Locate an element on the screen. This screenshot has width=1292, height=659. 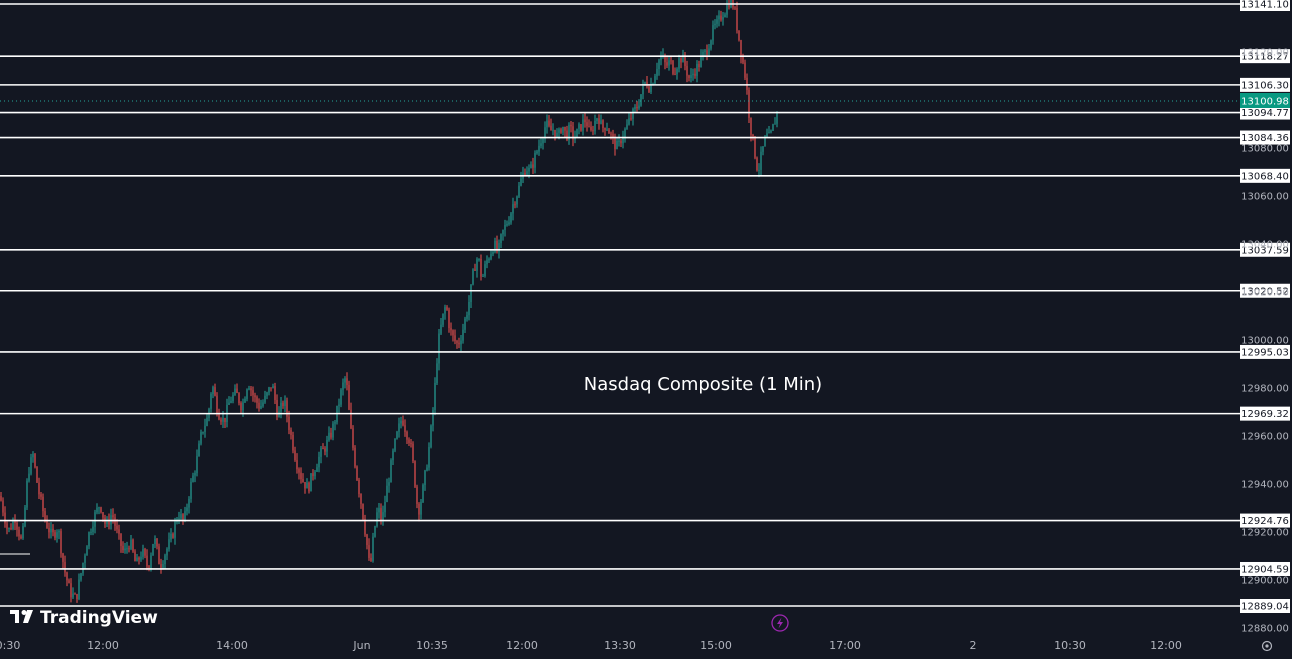
tradingview-logo-text: TradingView is located at coordinates (99, 618).